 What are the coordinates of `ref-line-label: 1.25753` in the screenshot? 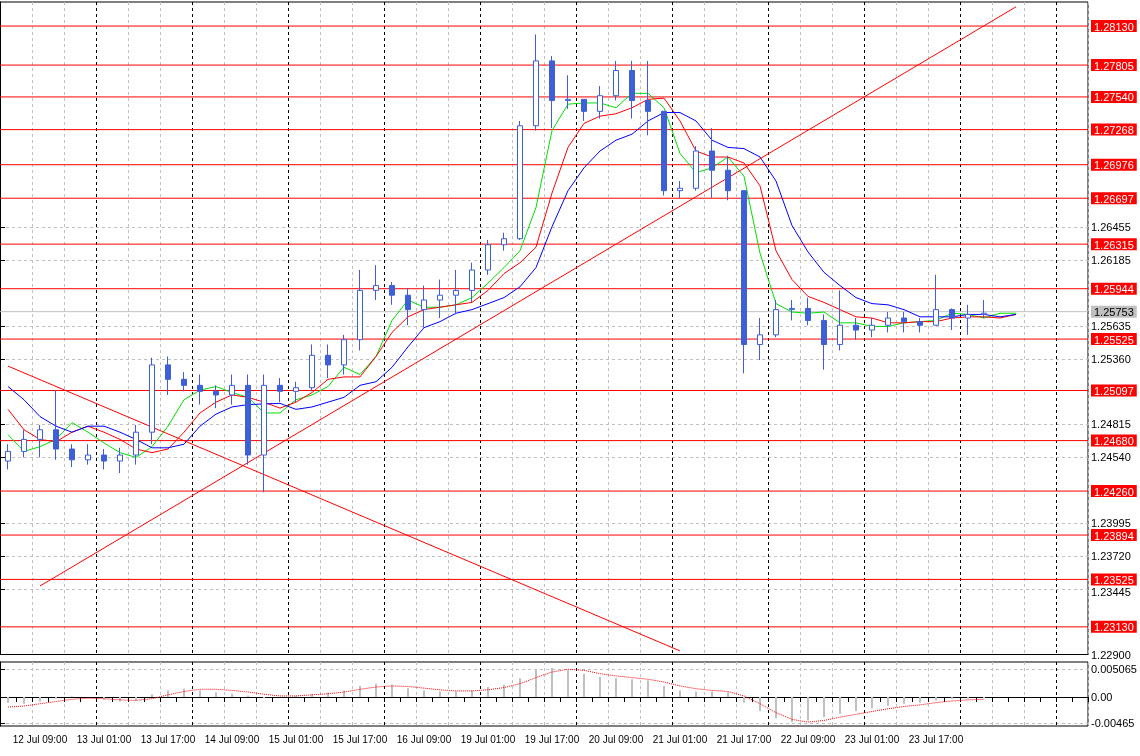 It's located at (1114, 312).